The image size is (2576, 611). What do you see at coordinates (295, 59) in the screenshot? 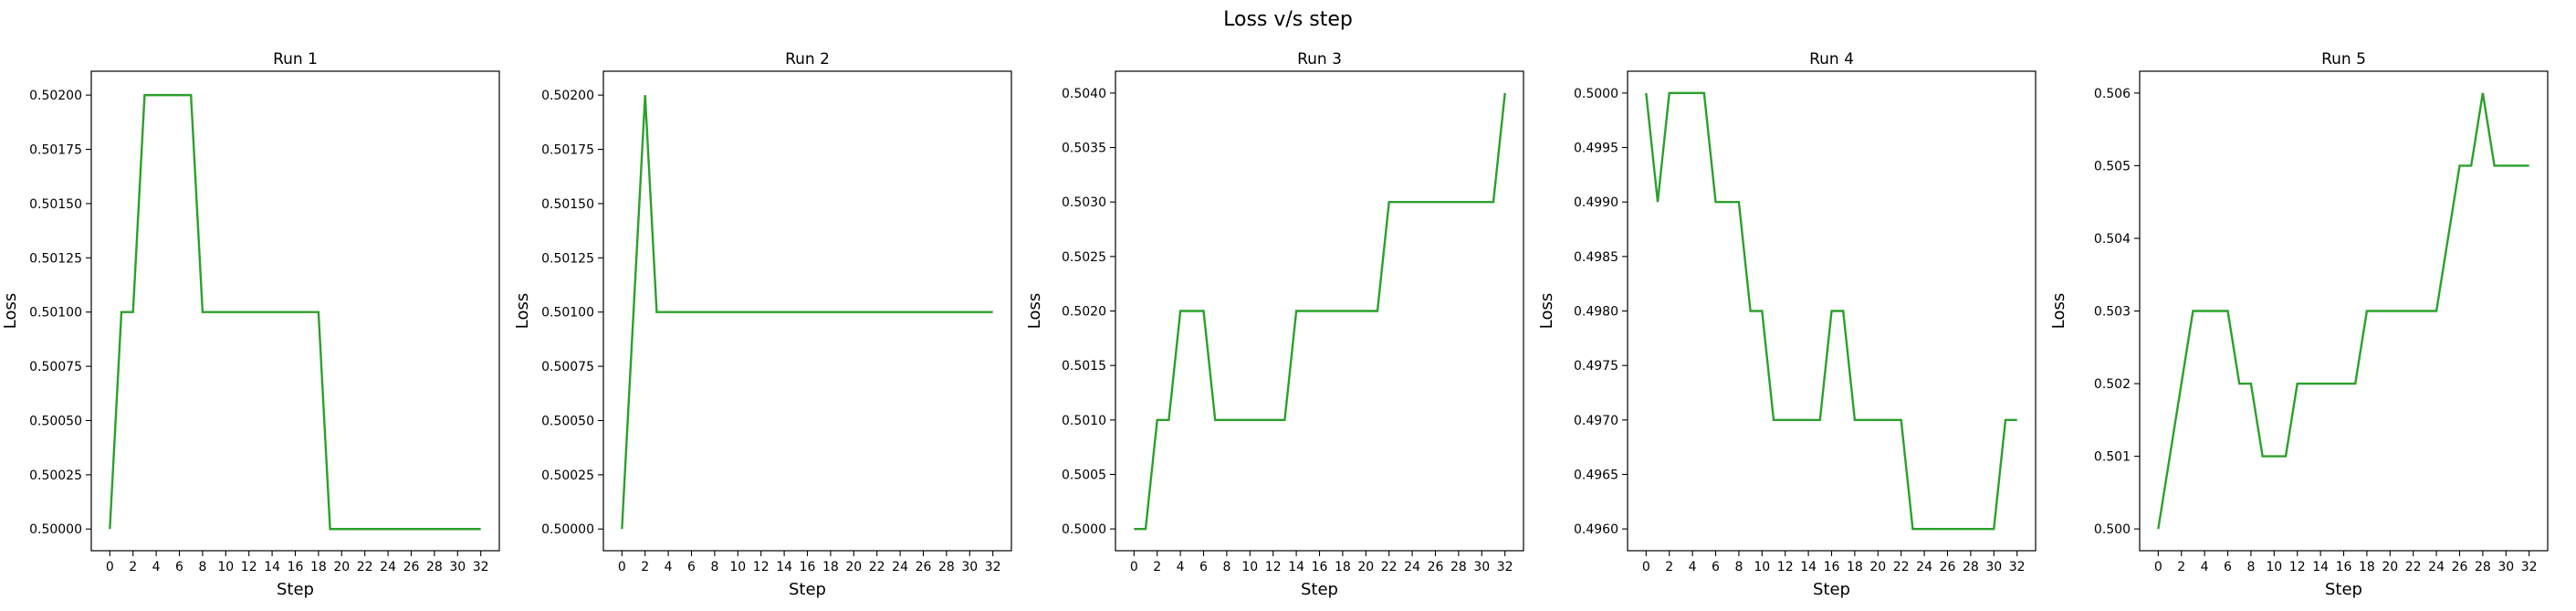
I see `subplot-title: Run 1` at bounding box center [295, 59].